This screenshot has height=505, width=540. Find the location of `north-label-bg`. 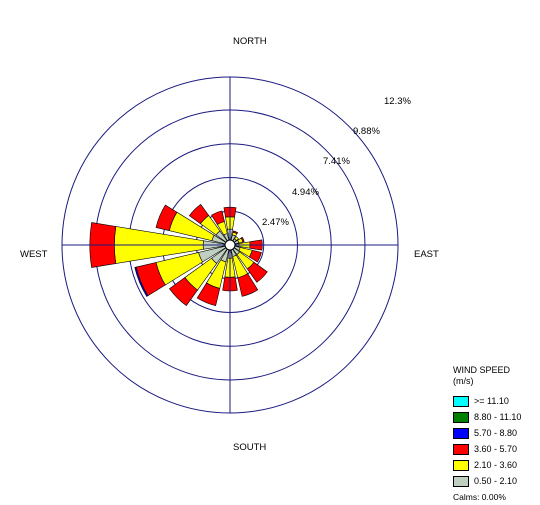

north-label-bg is located at coordinates (250, 41).